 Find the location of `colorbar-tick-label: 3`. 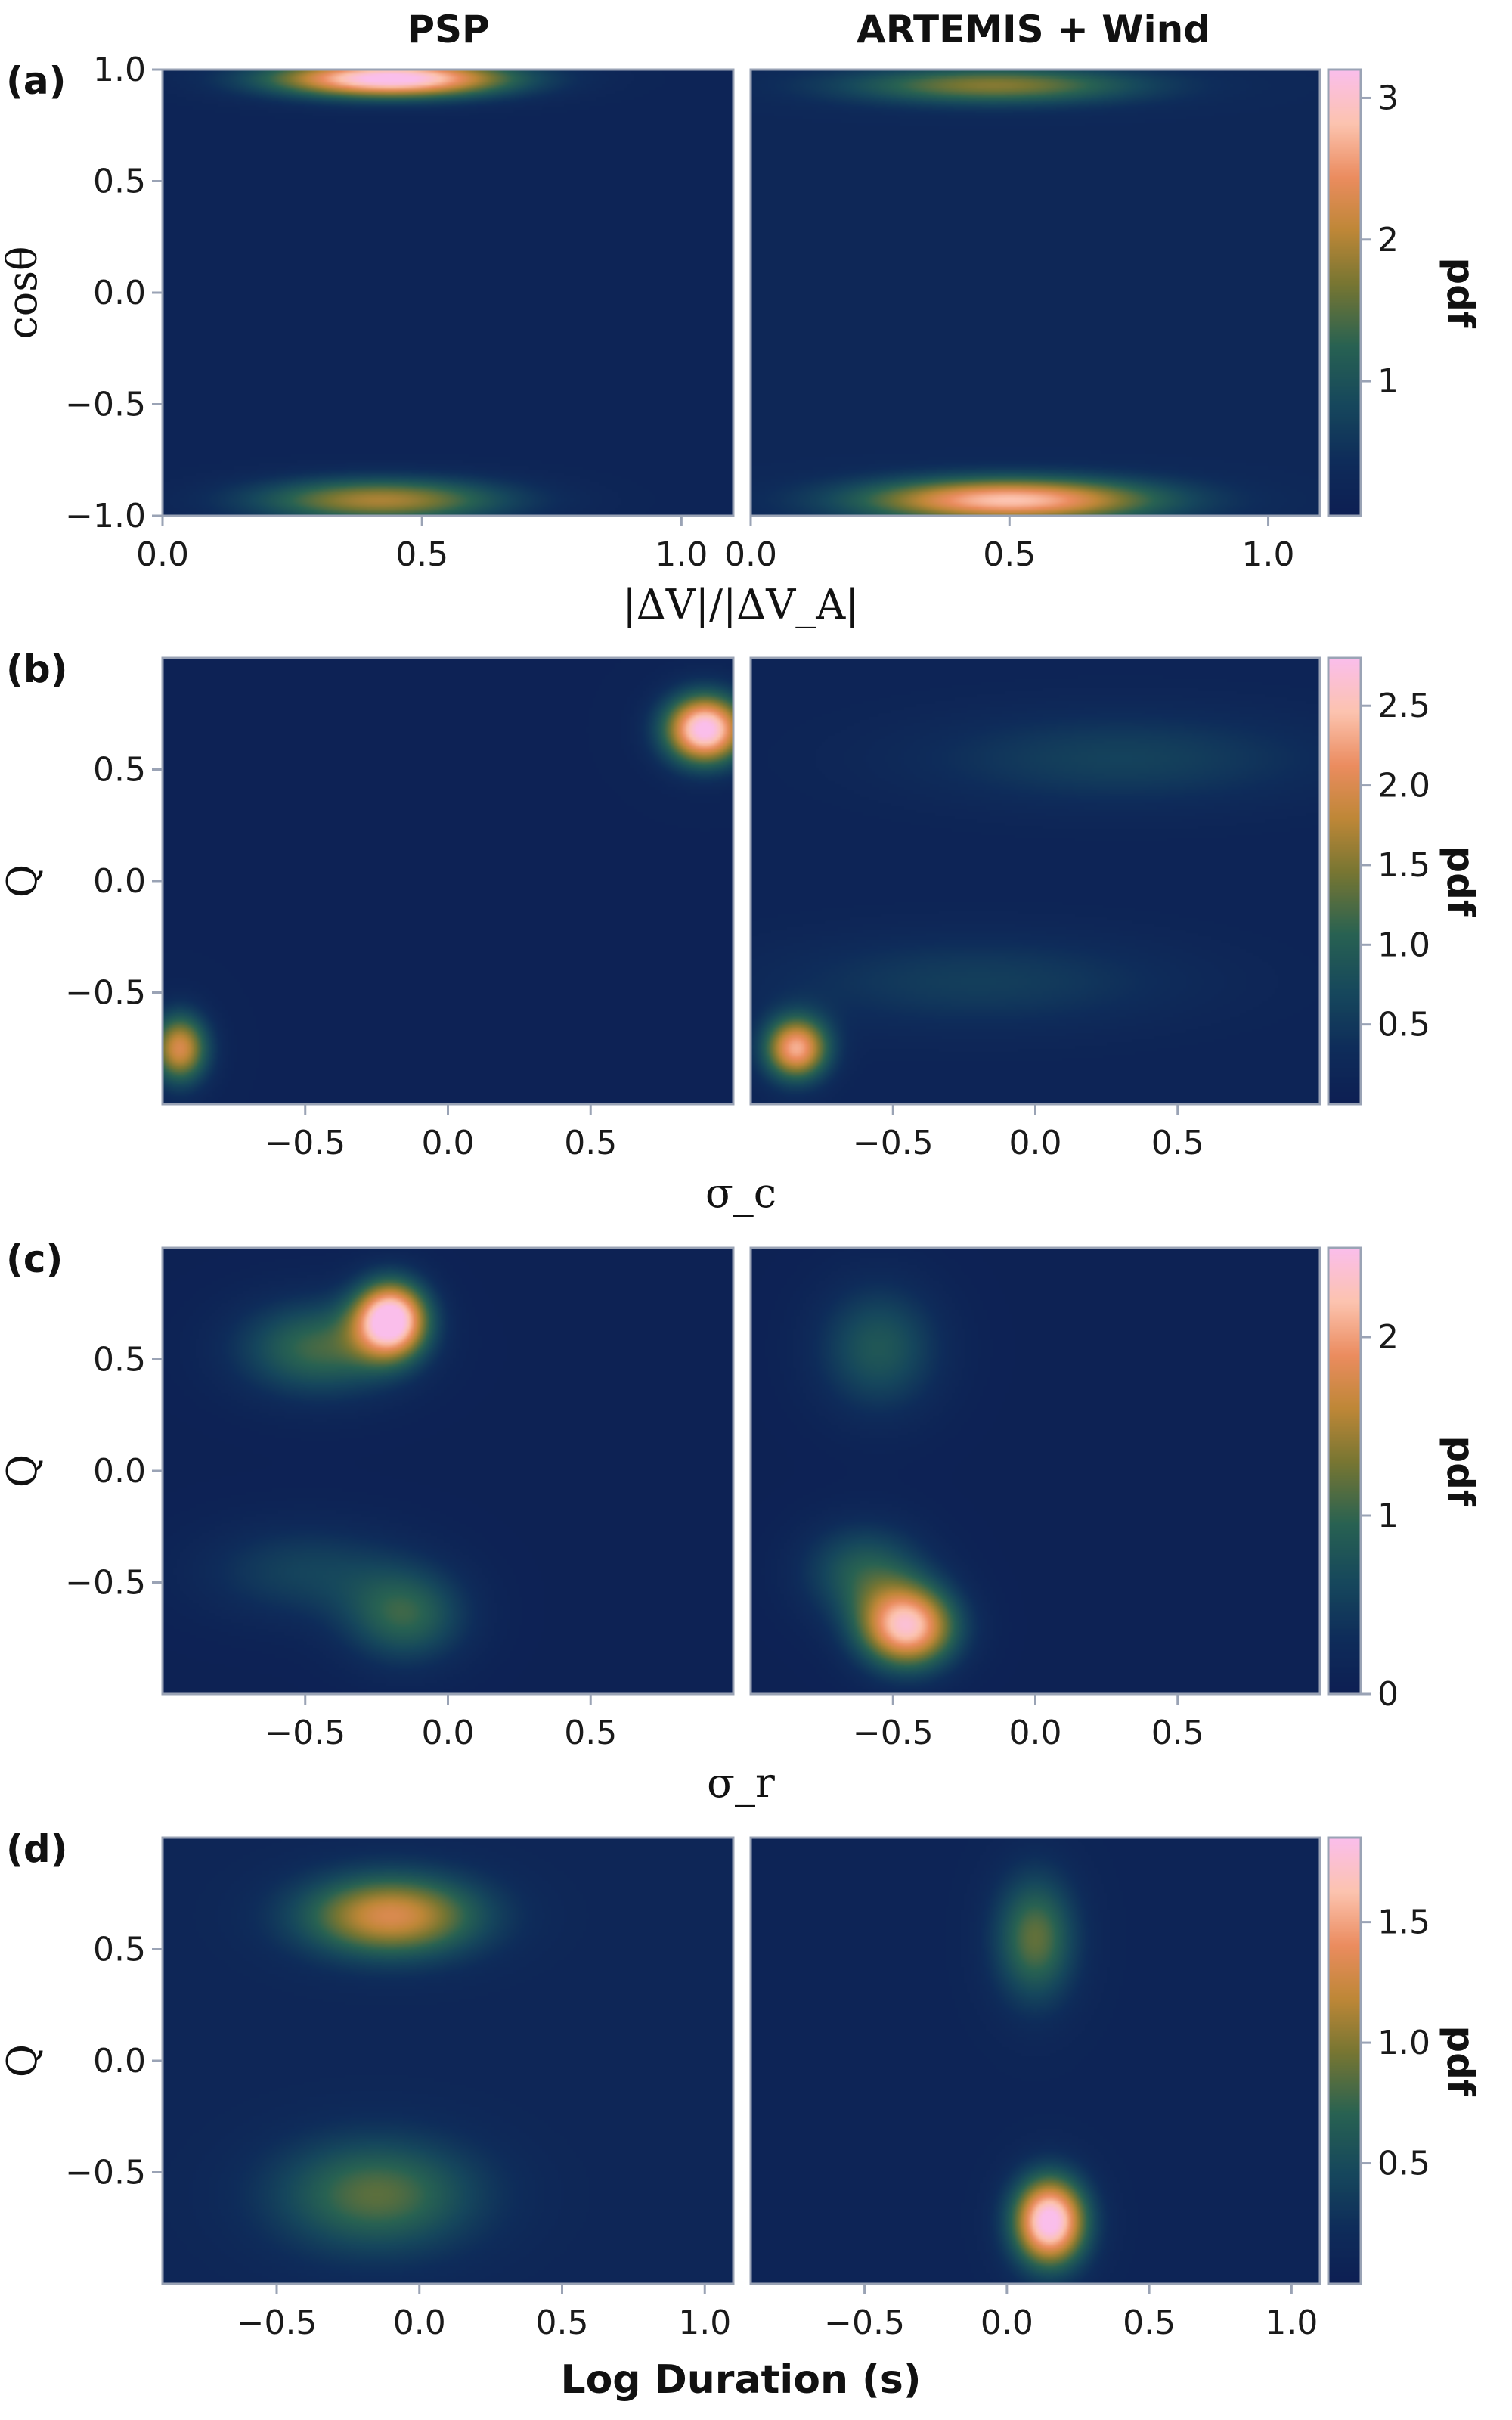

colorbar-tick-label: 3 is located at coordinates (1388, 98).